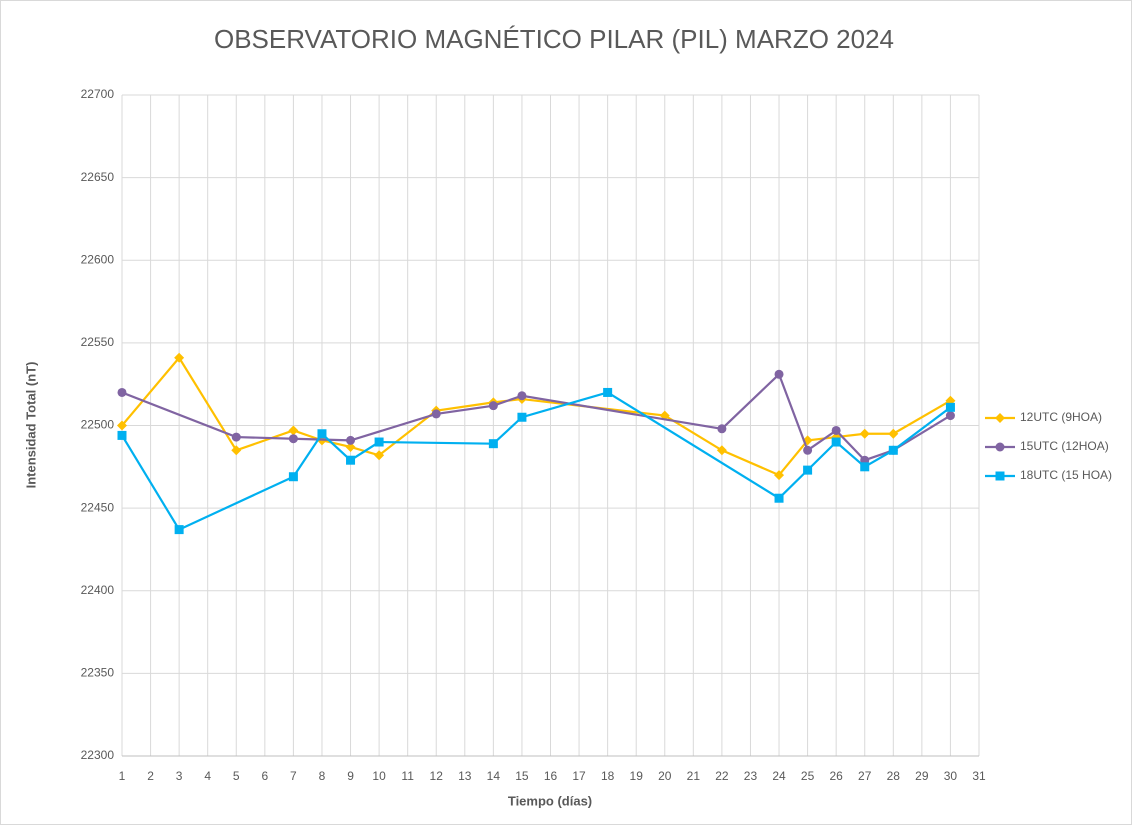  I want to click on y-tick-label: 22550, so click(98, 342).